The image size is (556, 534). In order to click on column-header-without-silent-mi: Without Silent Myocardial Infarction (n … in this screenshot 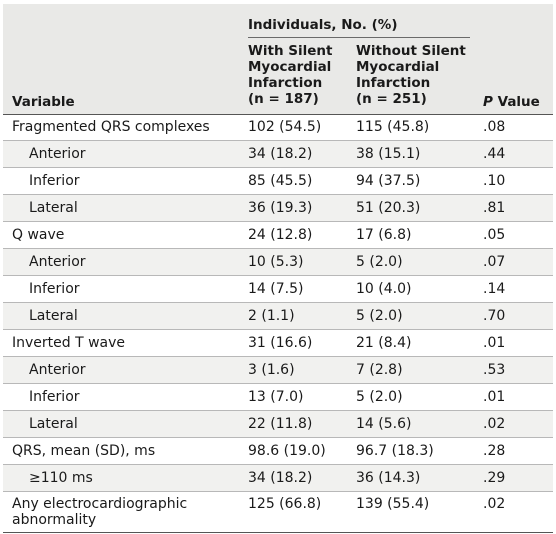, I will do `click(411, 75)`.